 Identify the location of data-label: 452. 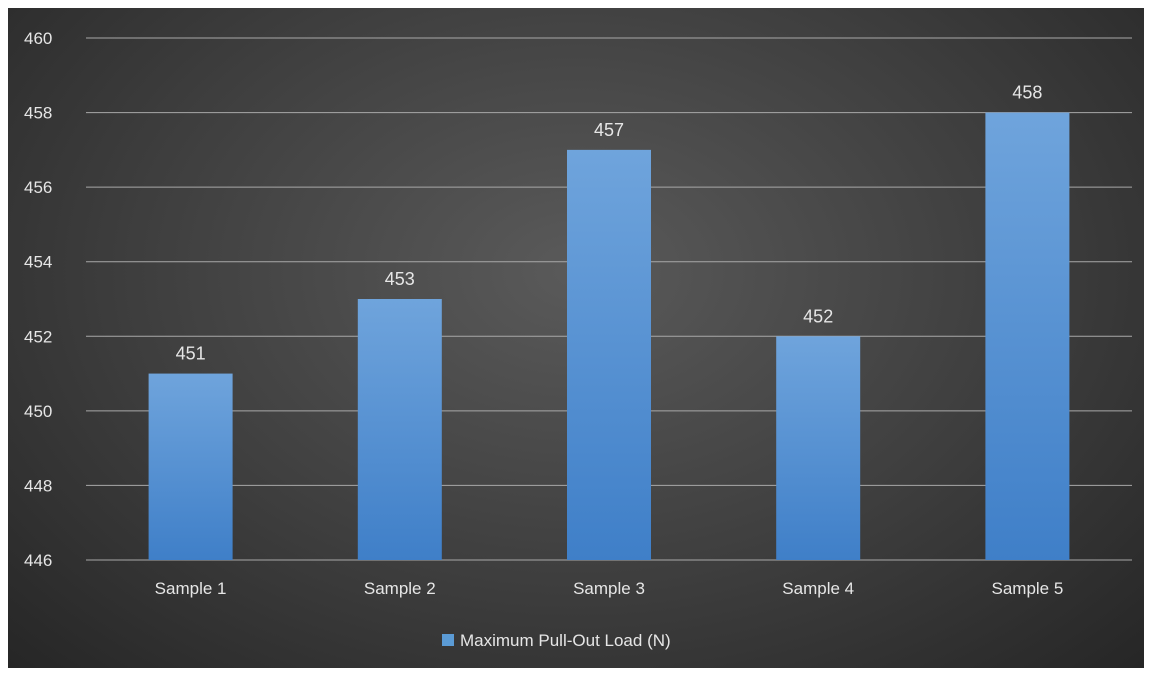
(818, 316).